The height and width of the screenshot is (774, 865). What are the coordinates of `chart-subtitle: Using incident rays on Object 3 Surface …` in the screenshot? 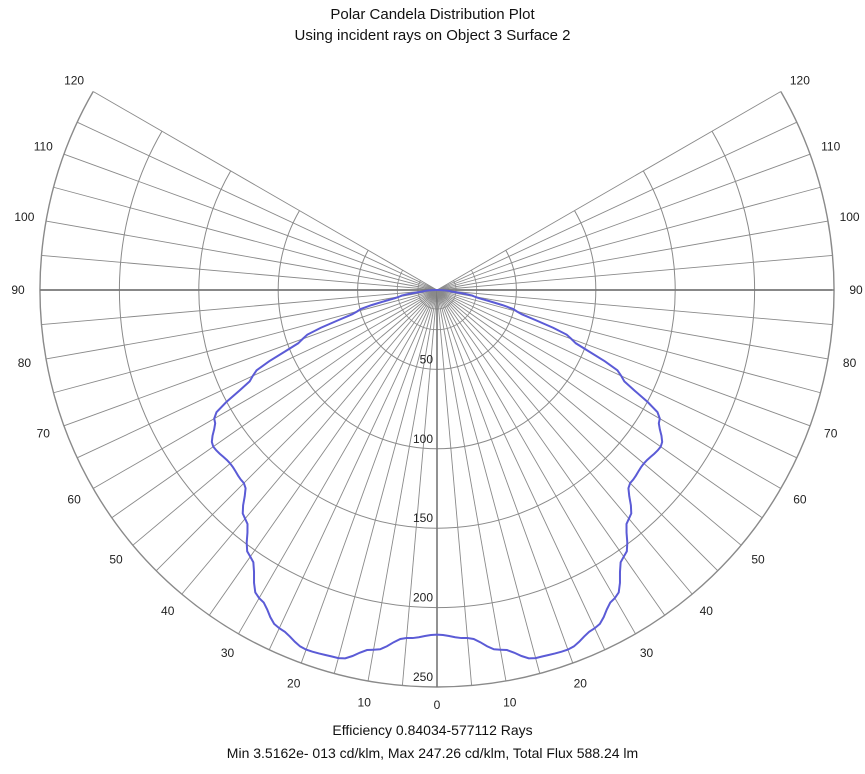 It's located at (432, 35).